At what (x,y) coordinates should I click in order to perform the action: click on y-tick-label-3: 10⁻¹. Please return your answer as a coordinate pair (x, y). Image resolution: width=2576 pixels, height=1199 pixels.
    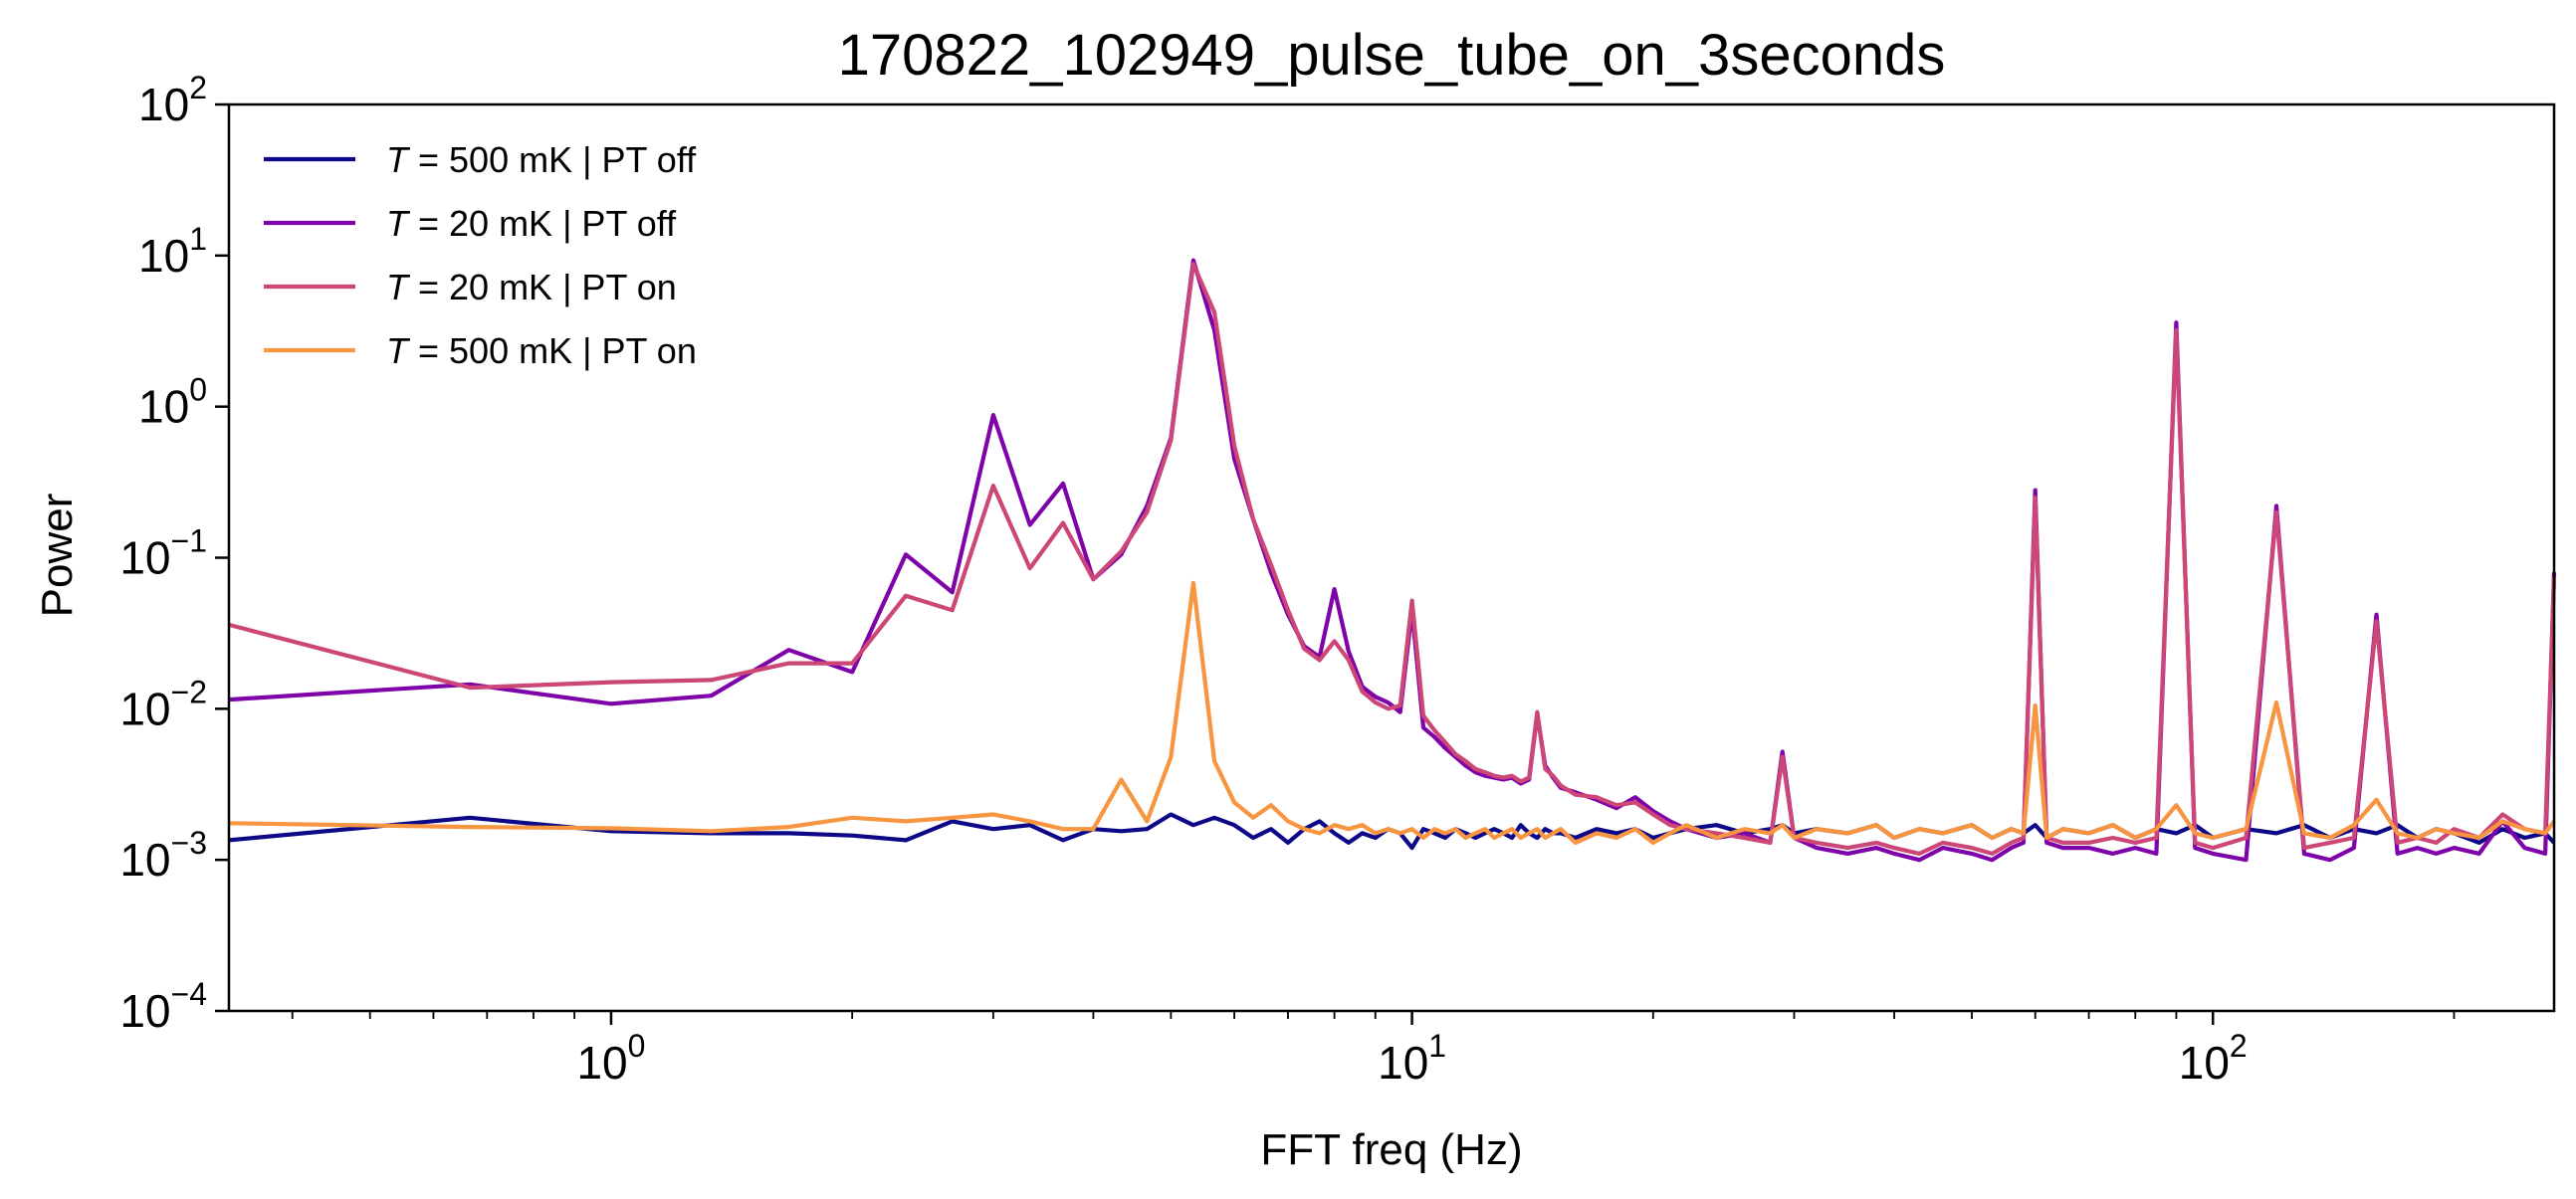
    Looking at the image, I should click on (163, 553).